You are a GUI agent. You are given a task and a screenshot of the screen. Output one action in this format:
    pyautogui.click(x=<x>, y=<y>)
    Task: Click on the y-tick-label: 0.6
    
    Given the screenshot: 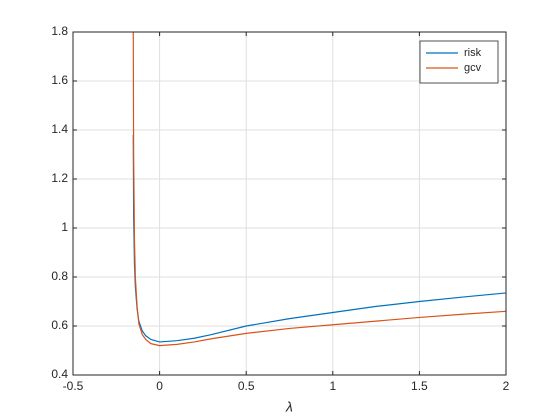 What is the action you would take?
    pyautogui.click(x=59, y=325)
    